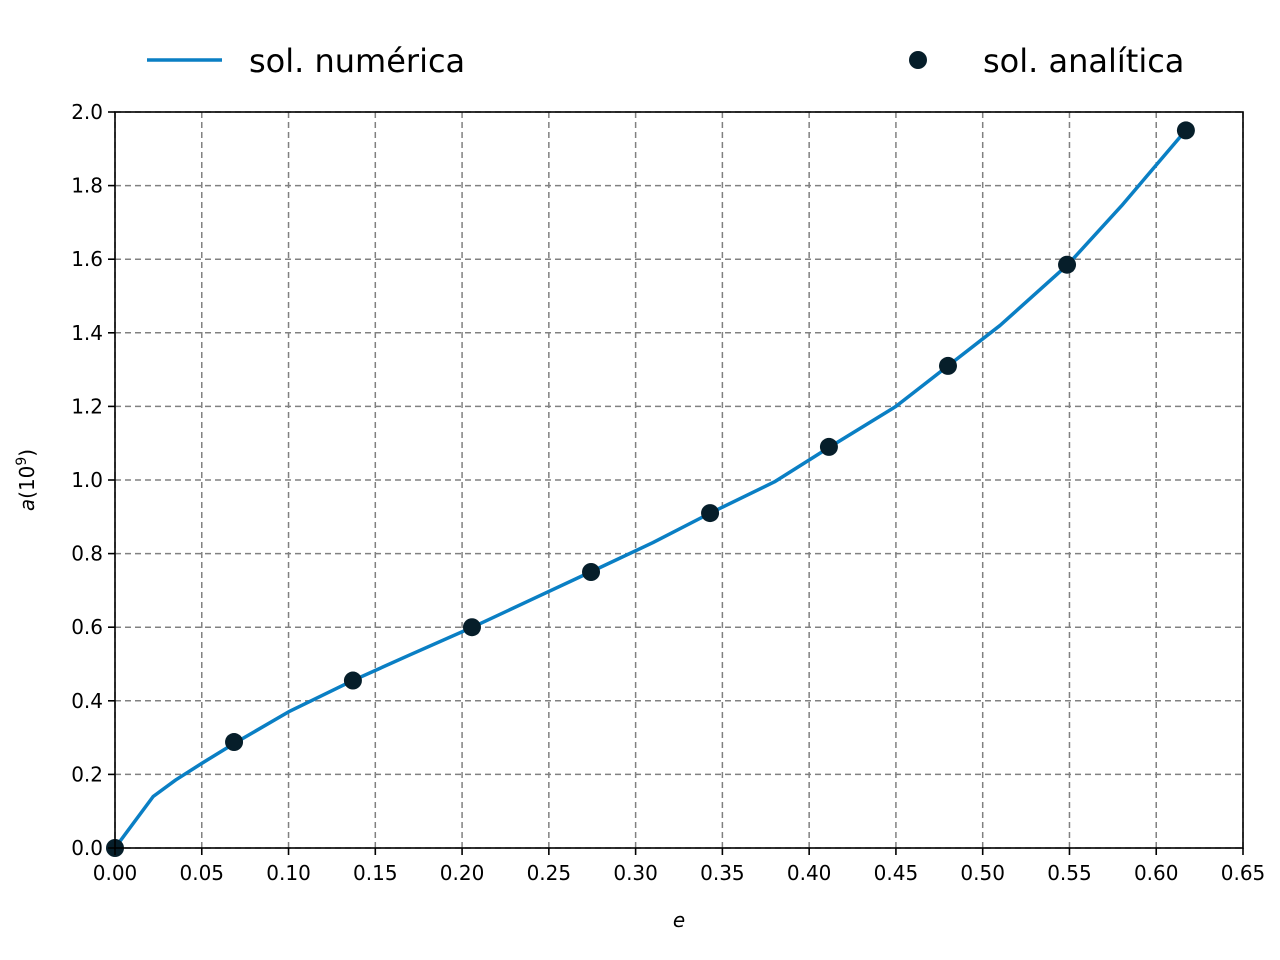 This screenshot has width=1280, height=960. I want to click on legend-label-numeric: sol. numérica, so click(357, 61).